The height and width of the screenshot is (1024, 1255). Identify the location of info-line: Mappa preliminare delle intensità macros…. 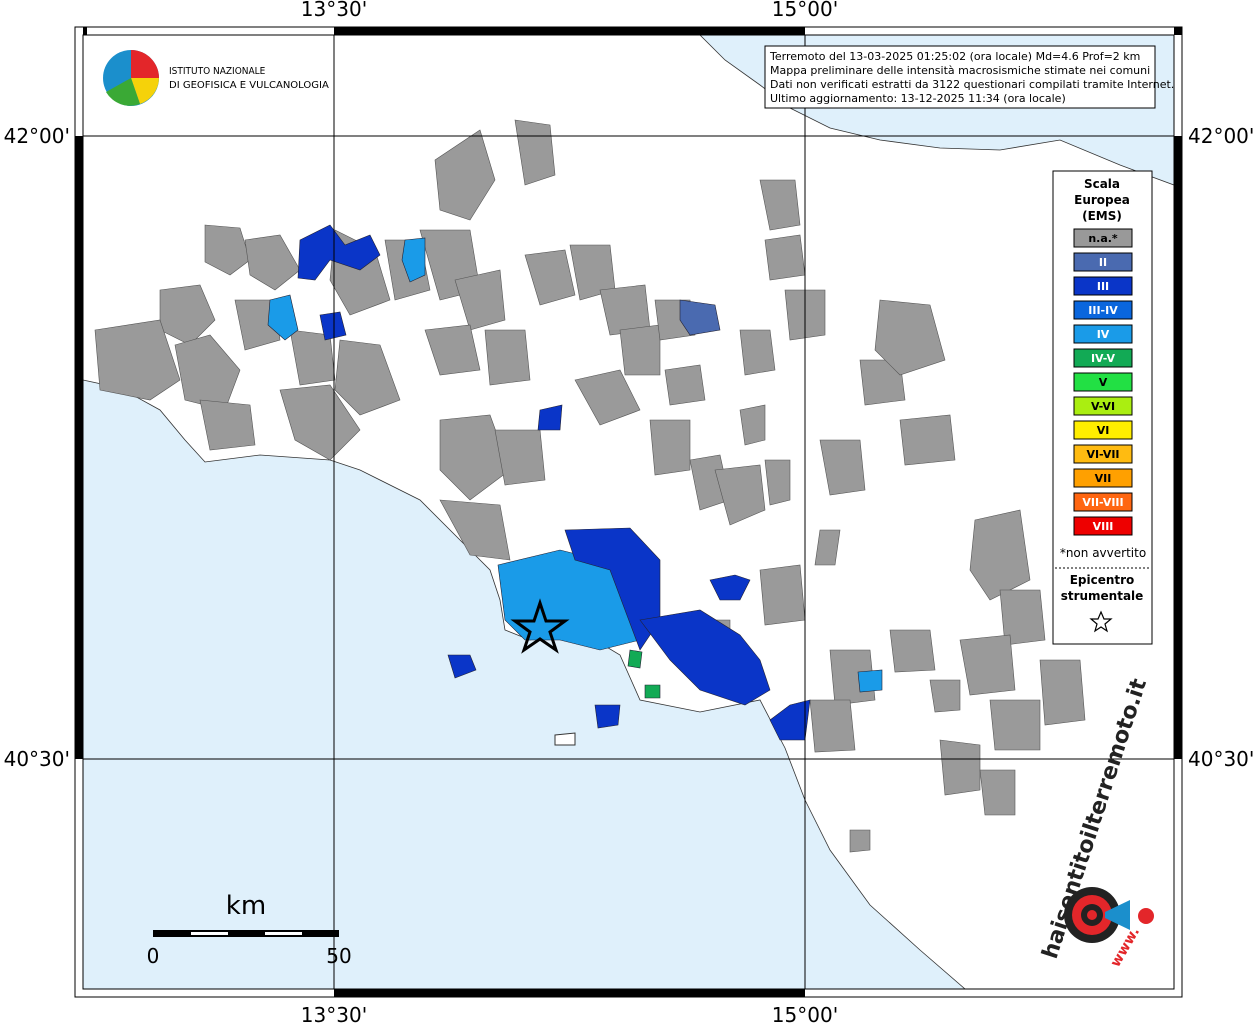
(960, 70).